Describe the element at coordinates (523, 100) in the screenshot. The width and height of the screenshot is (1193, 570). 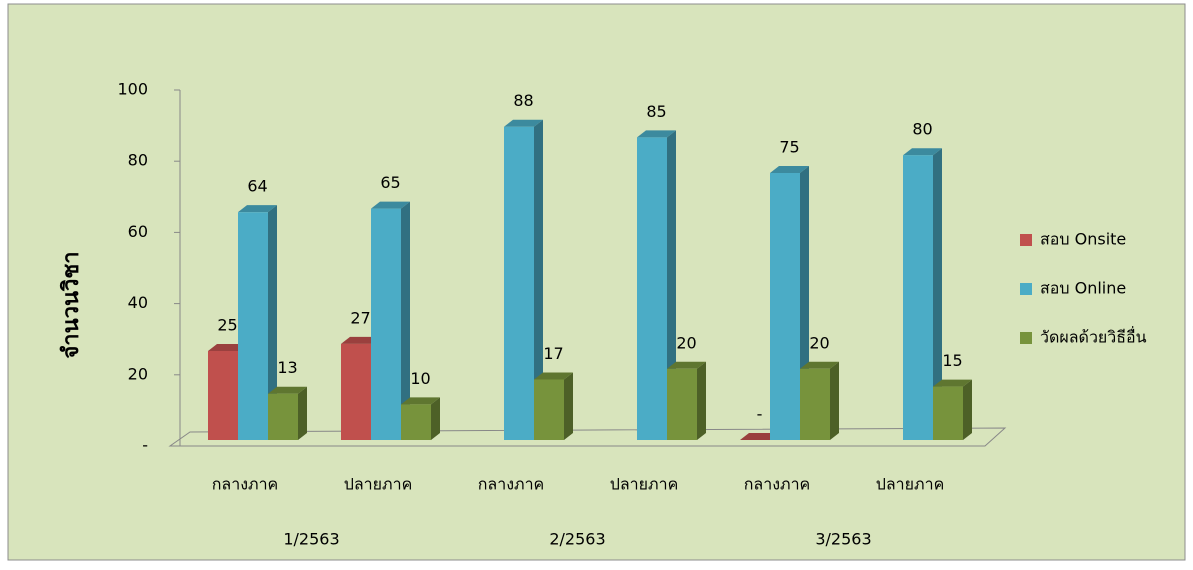
I see `data-label: 88` at that location.